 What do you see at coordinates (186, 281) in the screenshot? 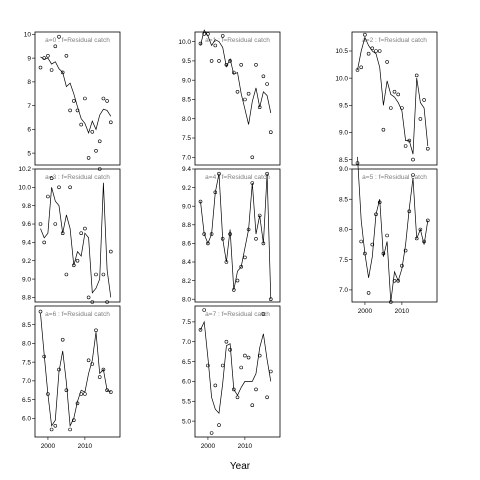
I see `y-tick-label: 8.2` at bounding box center [186, 281].